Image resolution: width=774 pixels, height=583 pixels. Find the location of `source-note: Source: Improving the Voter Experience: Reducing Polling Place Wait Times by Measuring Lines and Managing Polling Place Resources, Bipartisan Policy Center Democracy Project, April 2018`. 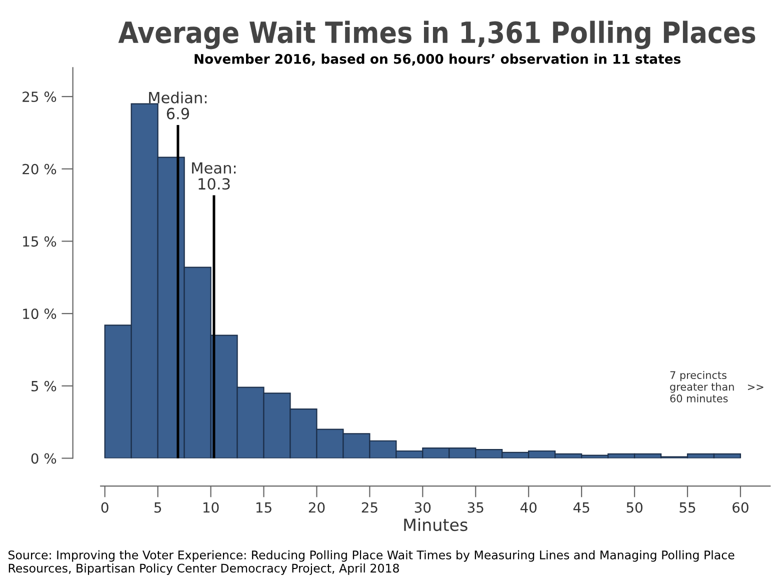

source-note: Source: Improving the Voter Experience: Reducing Polling Place Wait Times by Measuring Lines and Managing Polling Place Resources, Bipartisan Policy Center Democracy Project, April 2018 is located at coordinates (371, 562).